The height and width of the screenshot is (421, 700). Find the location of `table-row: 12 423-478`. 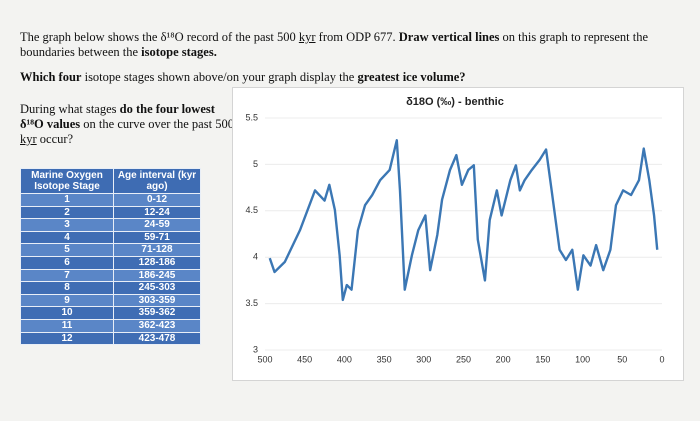

table-row: 12 423-478 is located at coordinates (110, 338).